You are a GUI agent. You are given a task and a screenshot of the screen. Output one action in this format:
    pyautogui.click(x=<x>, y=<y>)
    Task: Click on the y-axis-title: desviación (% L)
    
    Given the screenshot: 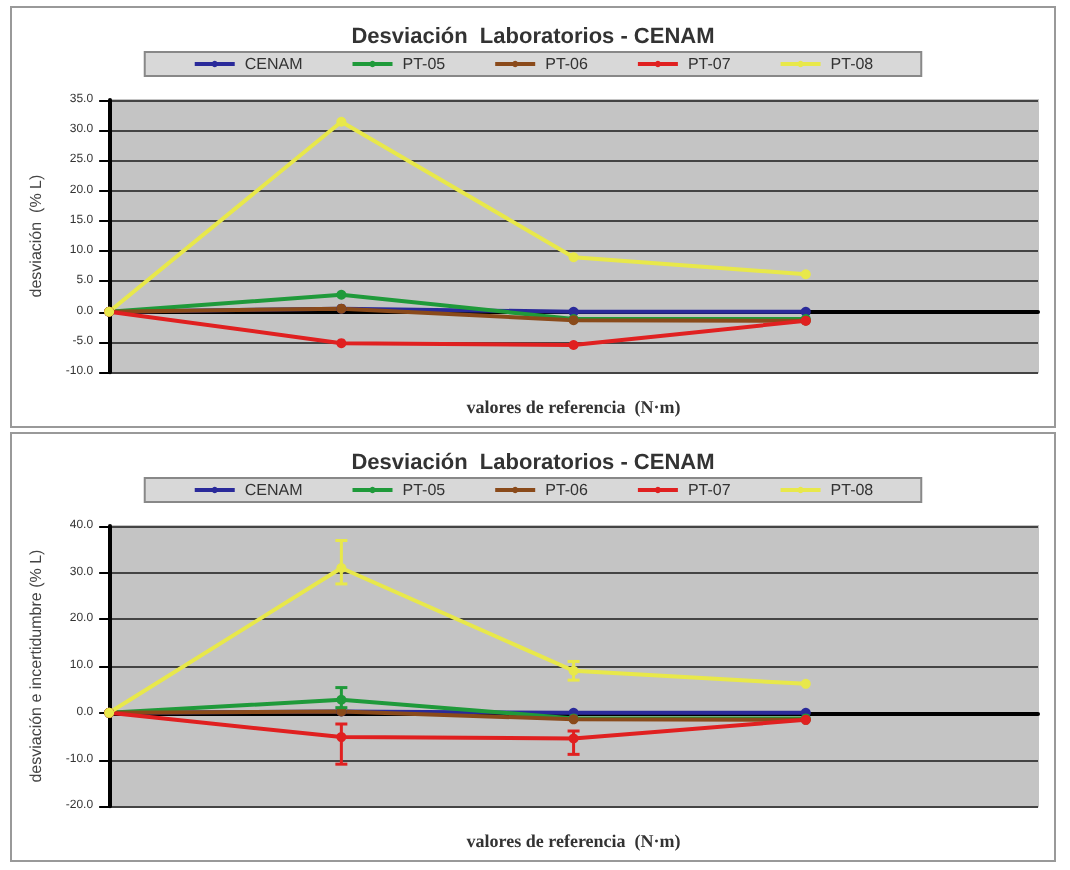 What is the action you would take?
    pyautogui.click(x=36, y=236)
    